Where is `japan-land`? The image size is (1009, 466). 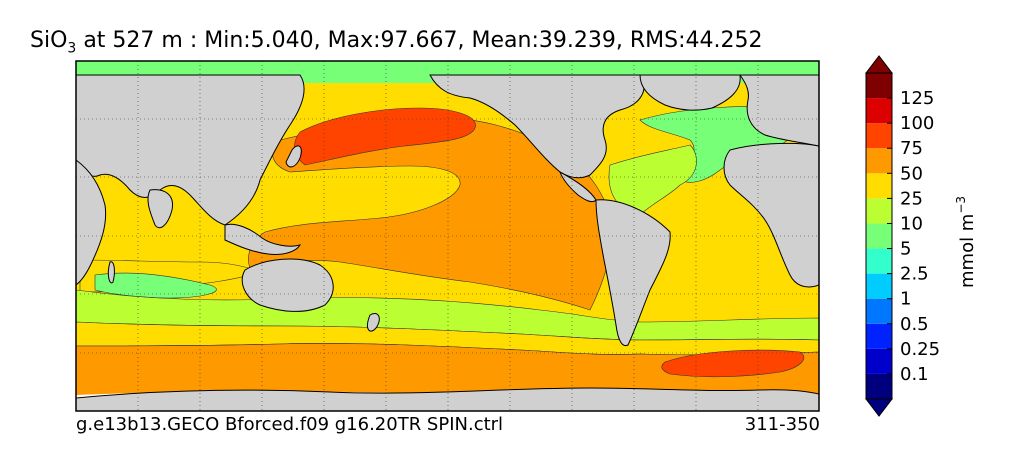 japan-land is located at coordinates (293, 156).